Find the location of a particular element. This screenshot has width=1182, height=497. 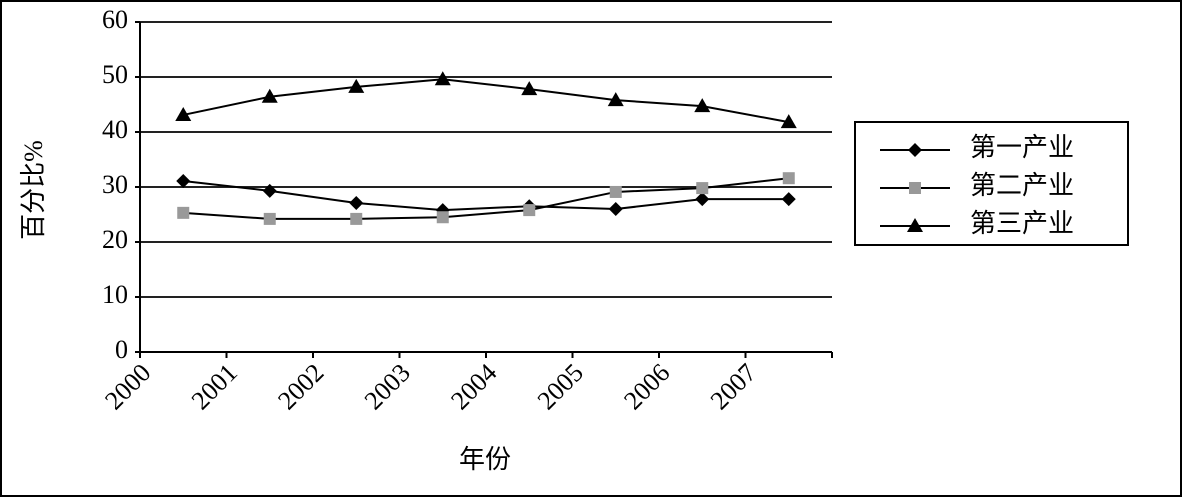

legend-label: 第一产业 is located at coordinates (1022, 147).